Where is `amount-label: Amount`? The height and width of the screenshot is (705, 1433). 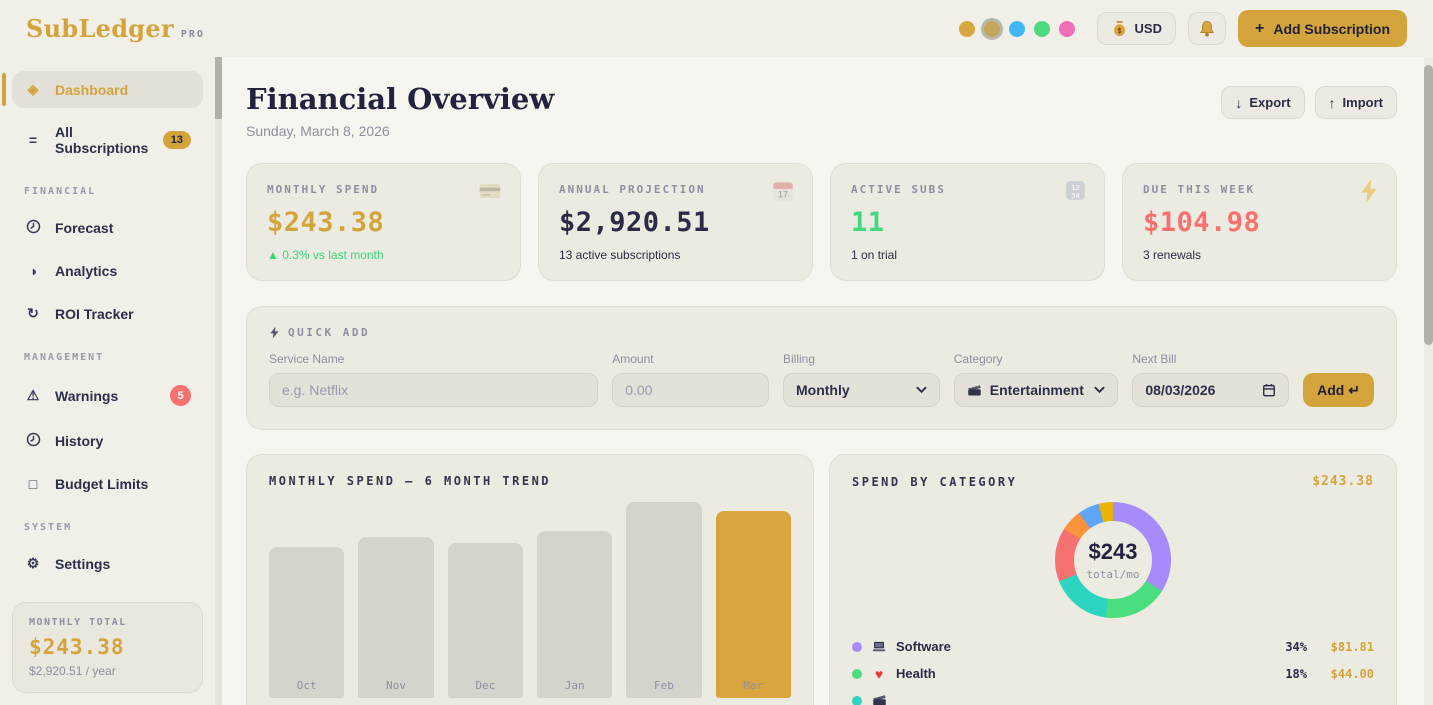
amount-label: Amount is located at coordinates (633, 359).